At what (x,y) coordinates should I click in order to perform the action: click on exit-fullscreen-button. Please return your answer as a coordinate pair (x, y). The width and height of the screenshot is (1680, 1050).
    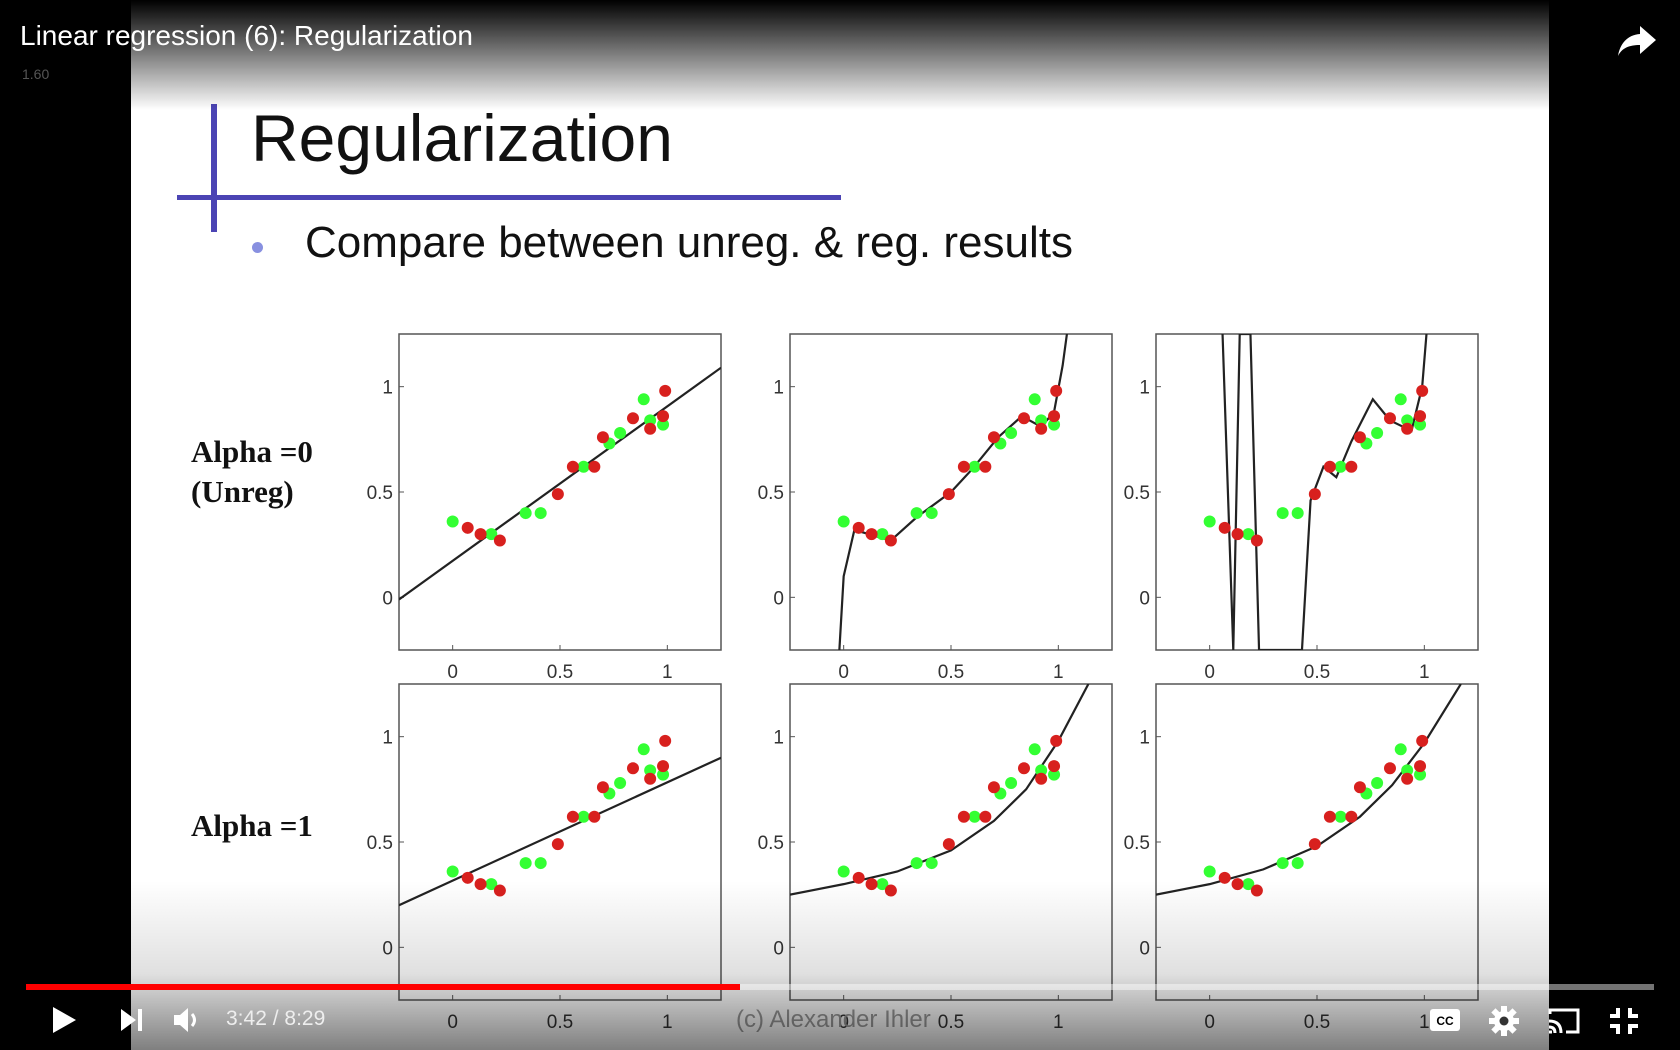
    Looking at the image, I should click on (1624, 1023).